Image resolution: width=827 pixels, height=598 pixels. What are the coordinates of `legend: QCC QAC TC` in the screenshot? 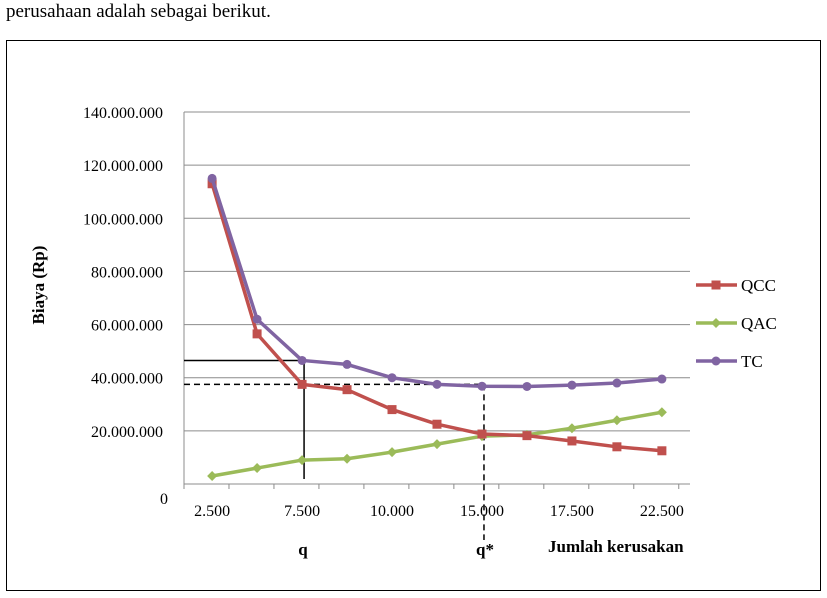 It's located at (736, 323).